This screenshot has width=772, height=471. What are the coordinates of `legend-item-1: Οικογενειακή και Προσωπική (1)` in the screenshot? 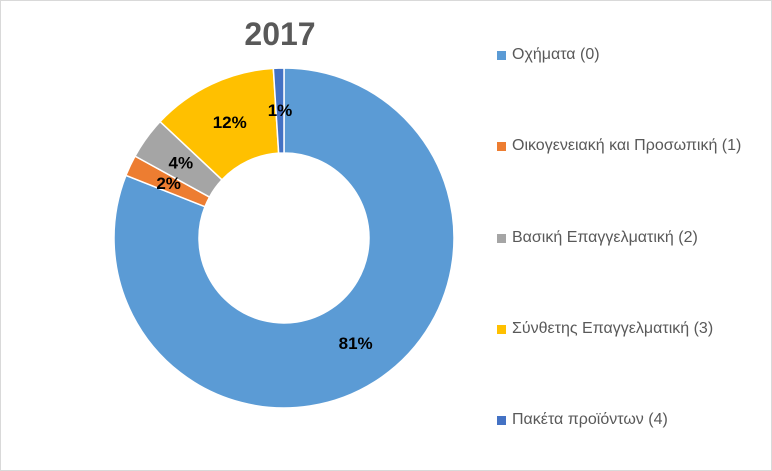 It's located at (619, 146).